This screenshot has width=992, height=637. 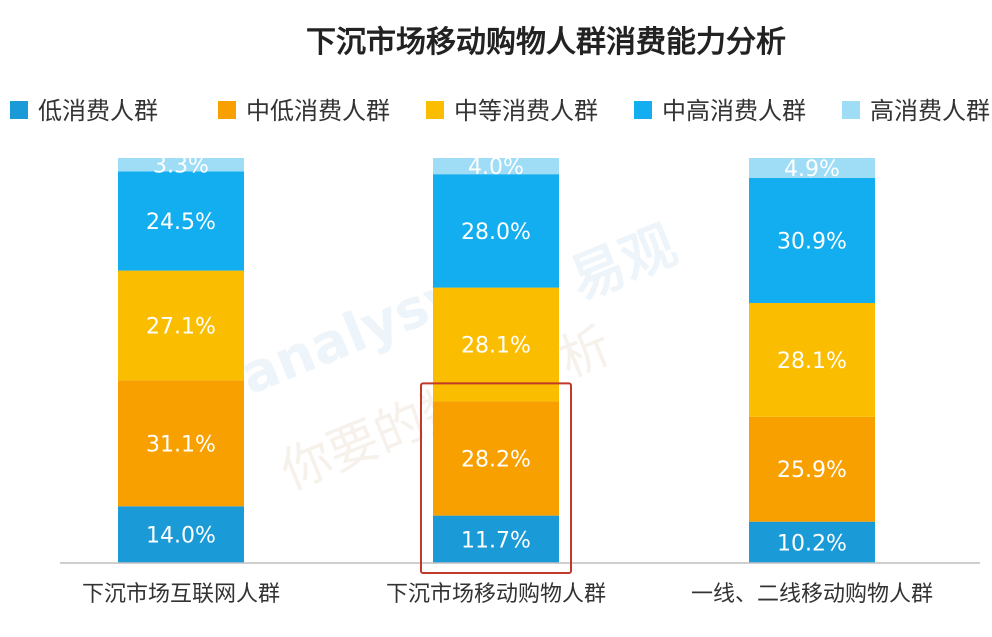 I want to click on data-label: 4.9%, so click(x=812, y=169).